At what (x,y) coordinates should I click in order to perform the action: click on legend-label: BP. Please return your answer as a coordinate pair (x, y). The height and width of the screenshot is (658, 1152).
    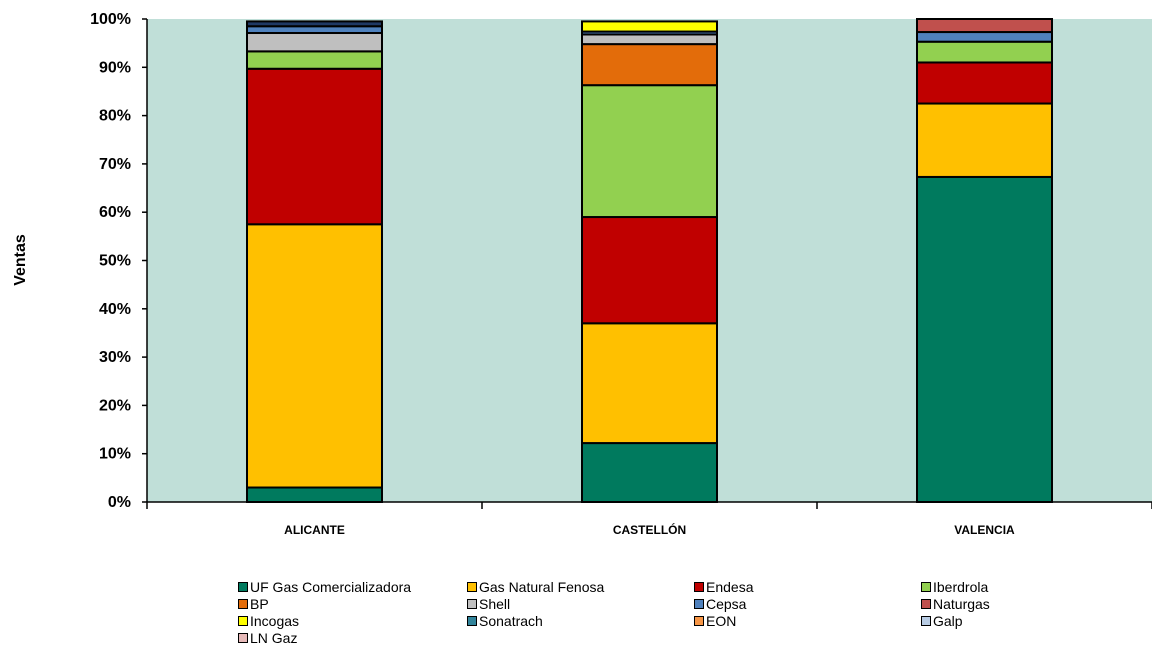
    Looking at the image, I should click on (259, 604).